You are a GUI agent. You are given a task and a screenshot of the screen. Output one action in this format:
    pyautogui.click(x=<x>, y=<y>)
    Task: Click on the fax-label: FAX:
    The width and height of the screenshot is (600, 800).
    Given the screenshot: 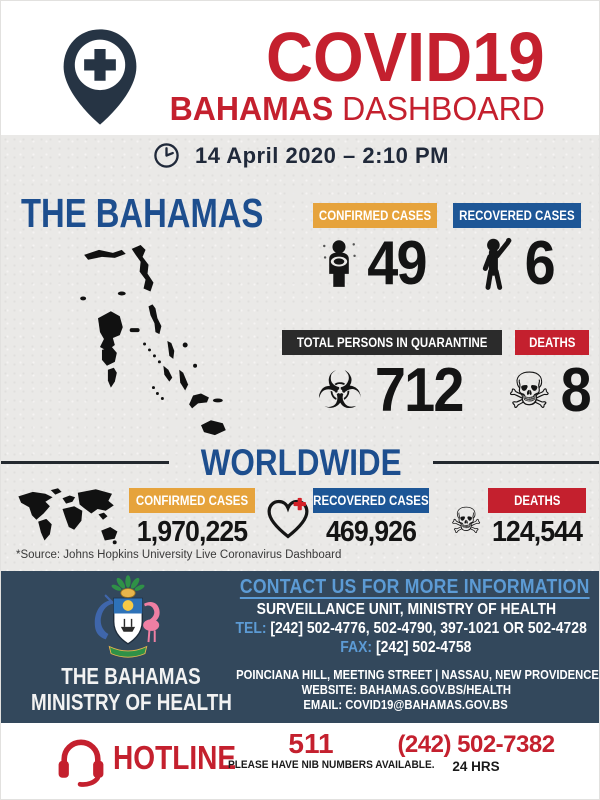 What is the action you would take?
    pyautogui.click(x=356, y=647)
    